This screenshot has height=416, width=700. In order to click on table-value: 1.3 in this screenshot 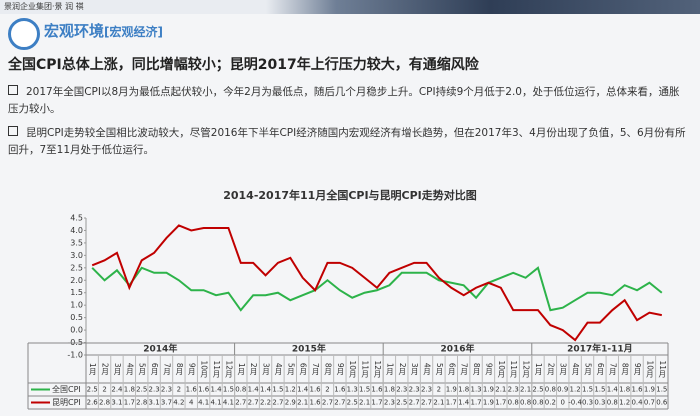, I will do `click(352, 390)`.